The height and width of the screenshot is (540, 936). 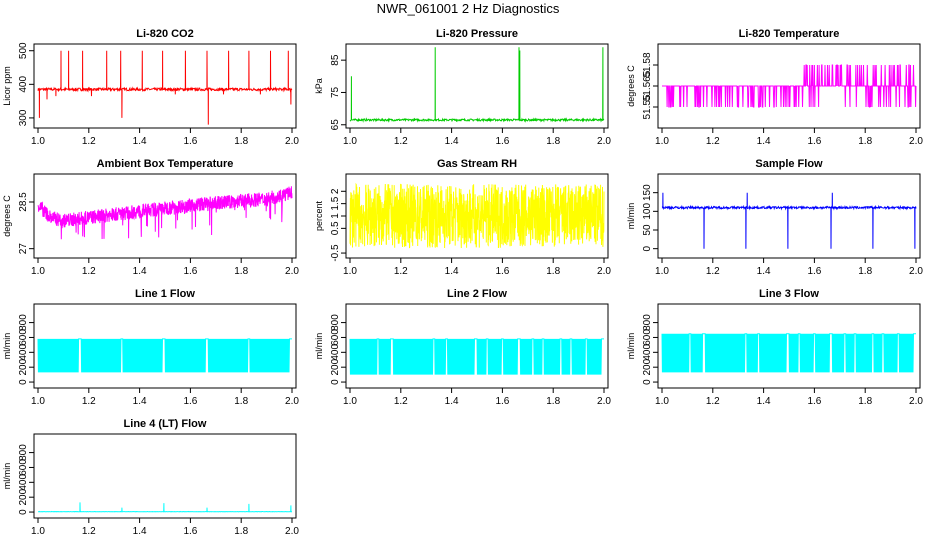 What do you see at coordinates (23, 249) in the screenshot?
I see `y-tick-label: 27` at bounding box center [23, 249].